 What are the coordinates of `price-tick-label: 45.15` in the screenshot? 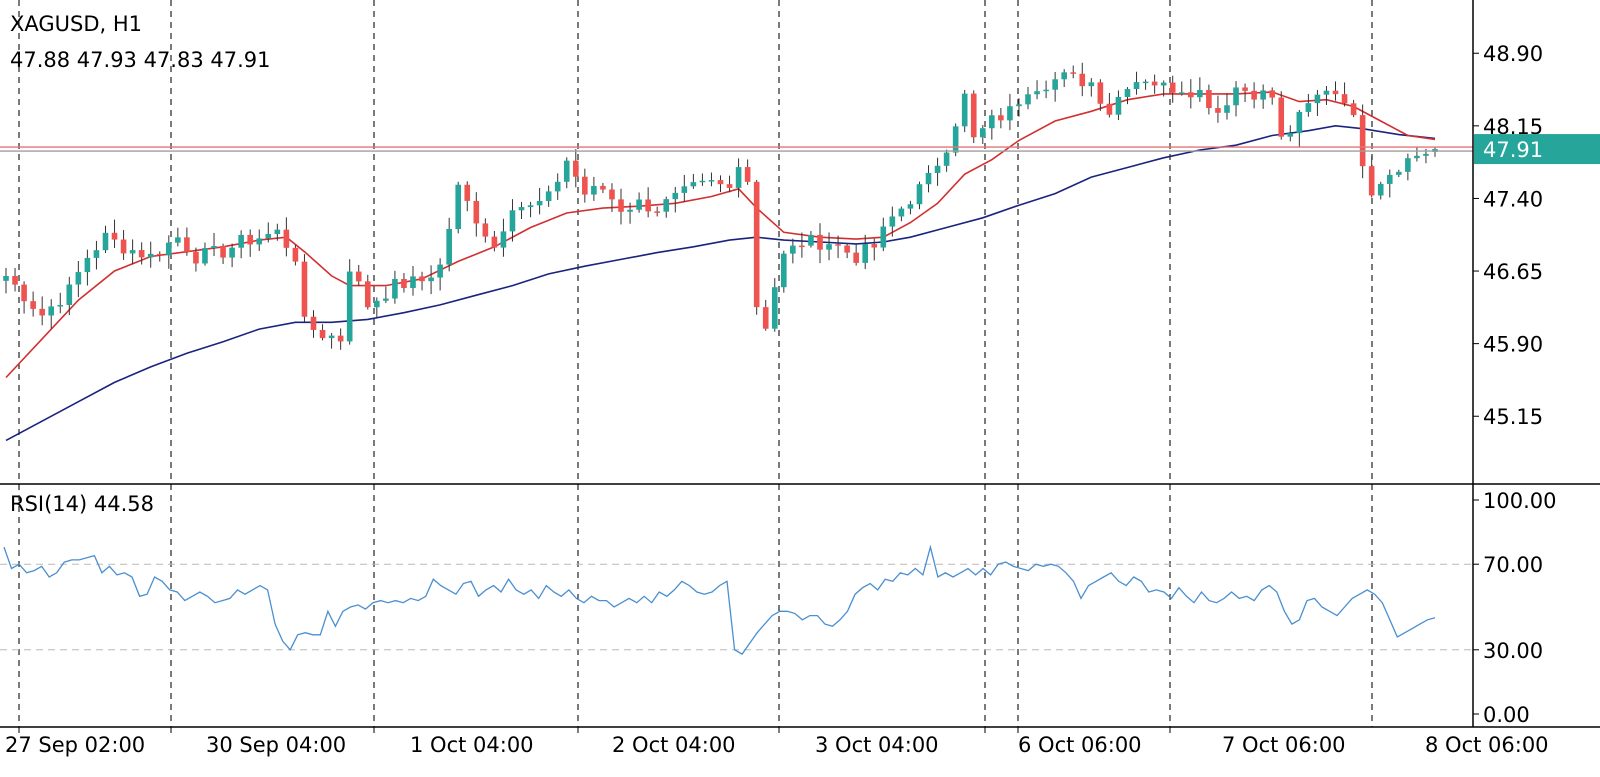 It's located at (1513, 417).